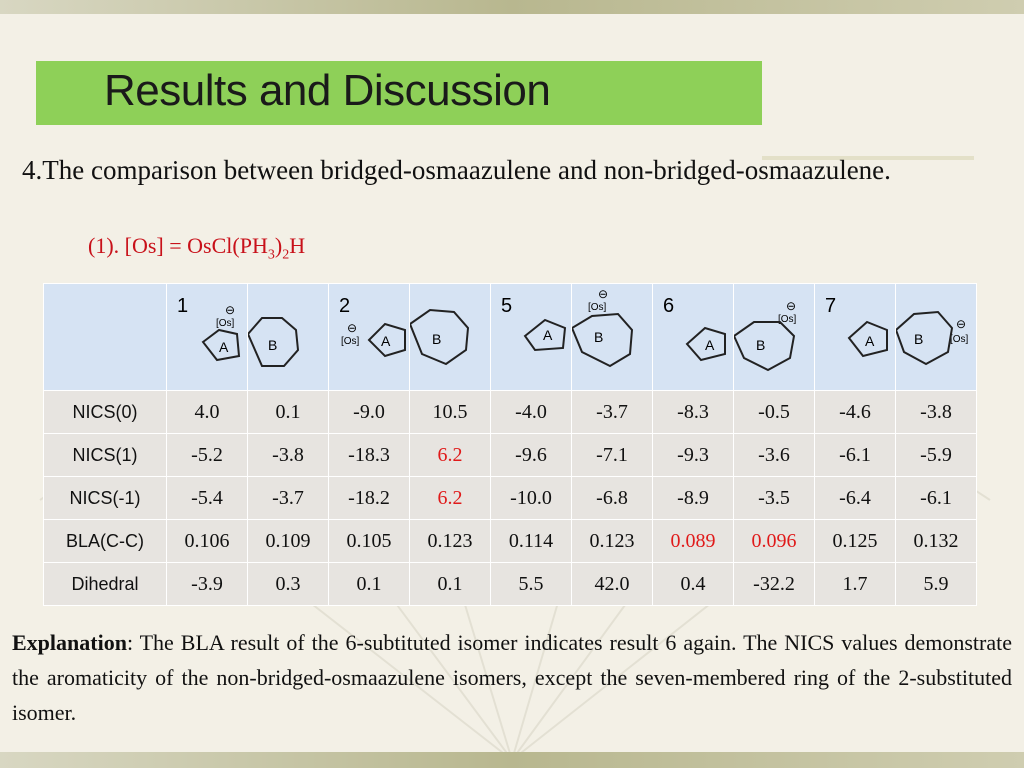 This screenshot has height=768, width=1024. I want to click on table-cell: 0.106, so click(207, 541).